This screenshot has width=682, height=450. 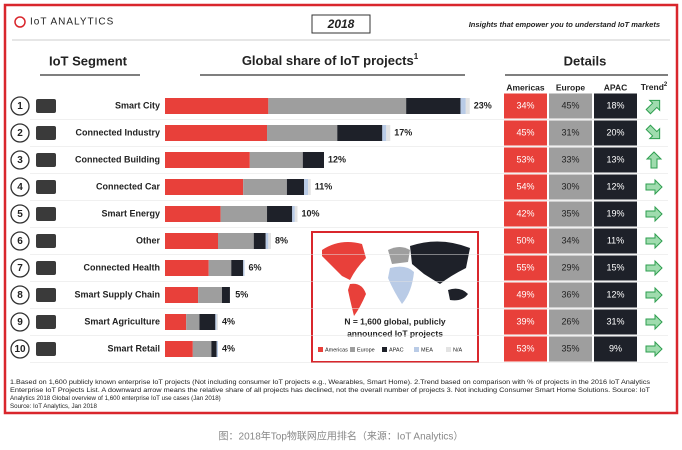 What do you see at coordinates (53, 406) in the screenshot?
I see `footnote: Source: IoT Analytics, Jan 2018` at bounding box center [53, 406].